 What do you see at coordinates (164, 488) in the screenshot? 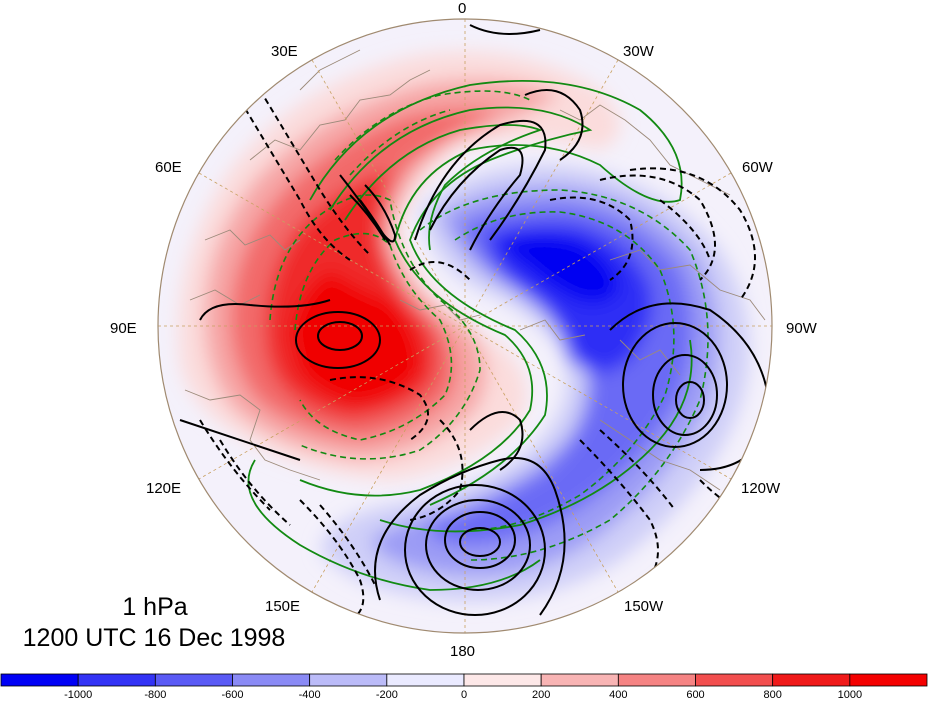
I see `lon-label-120e: 120E` at bounding box center [164, 488].